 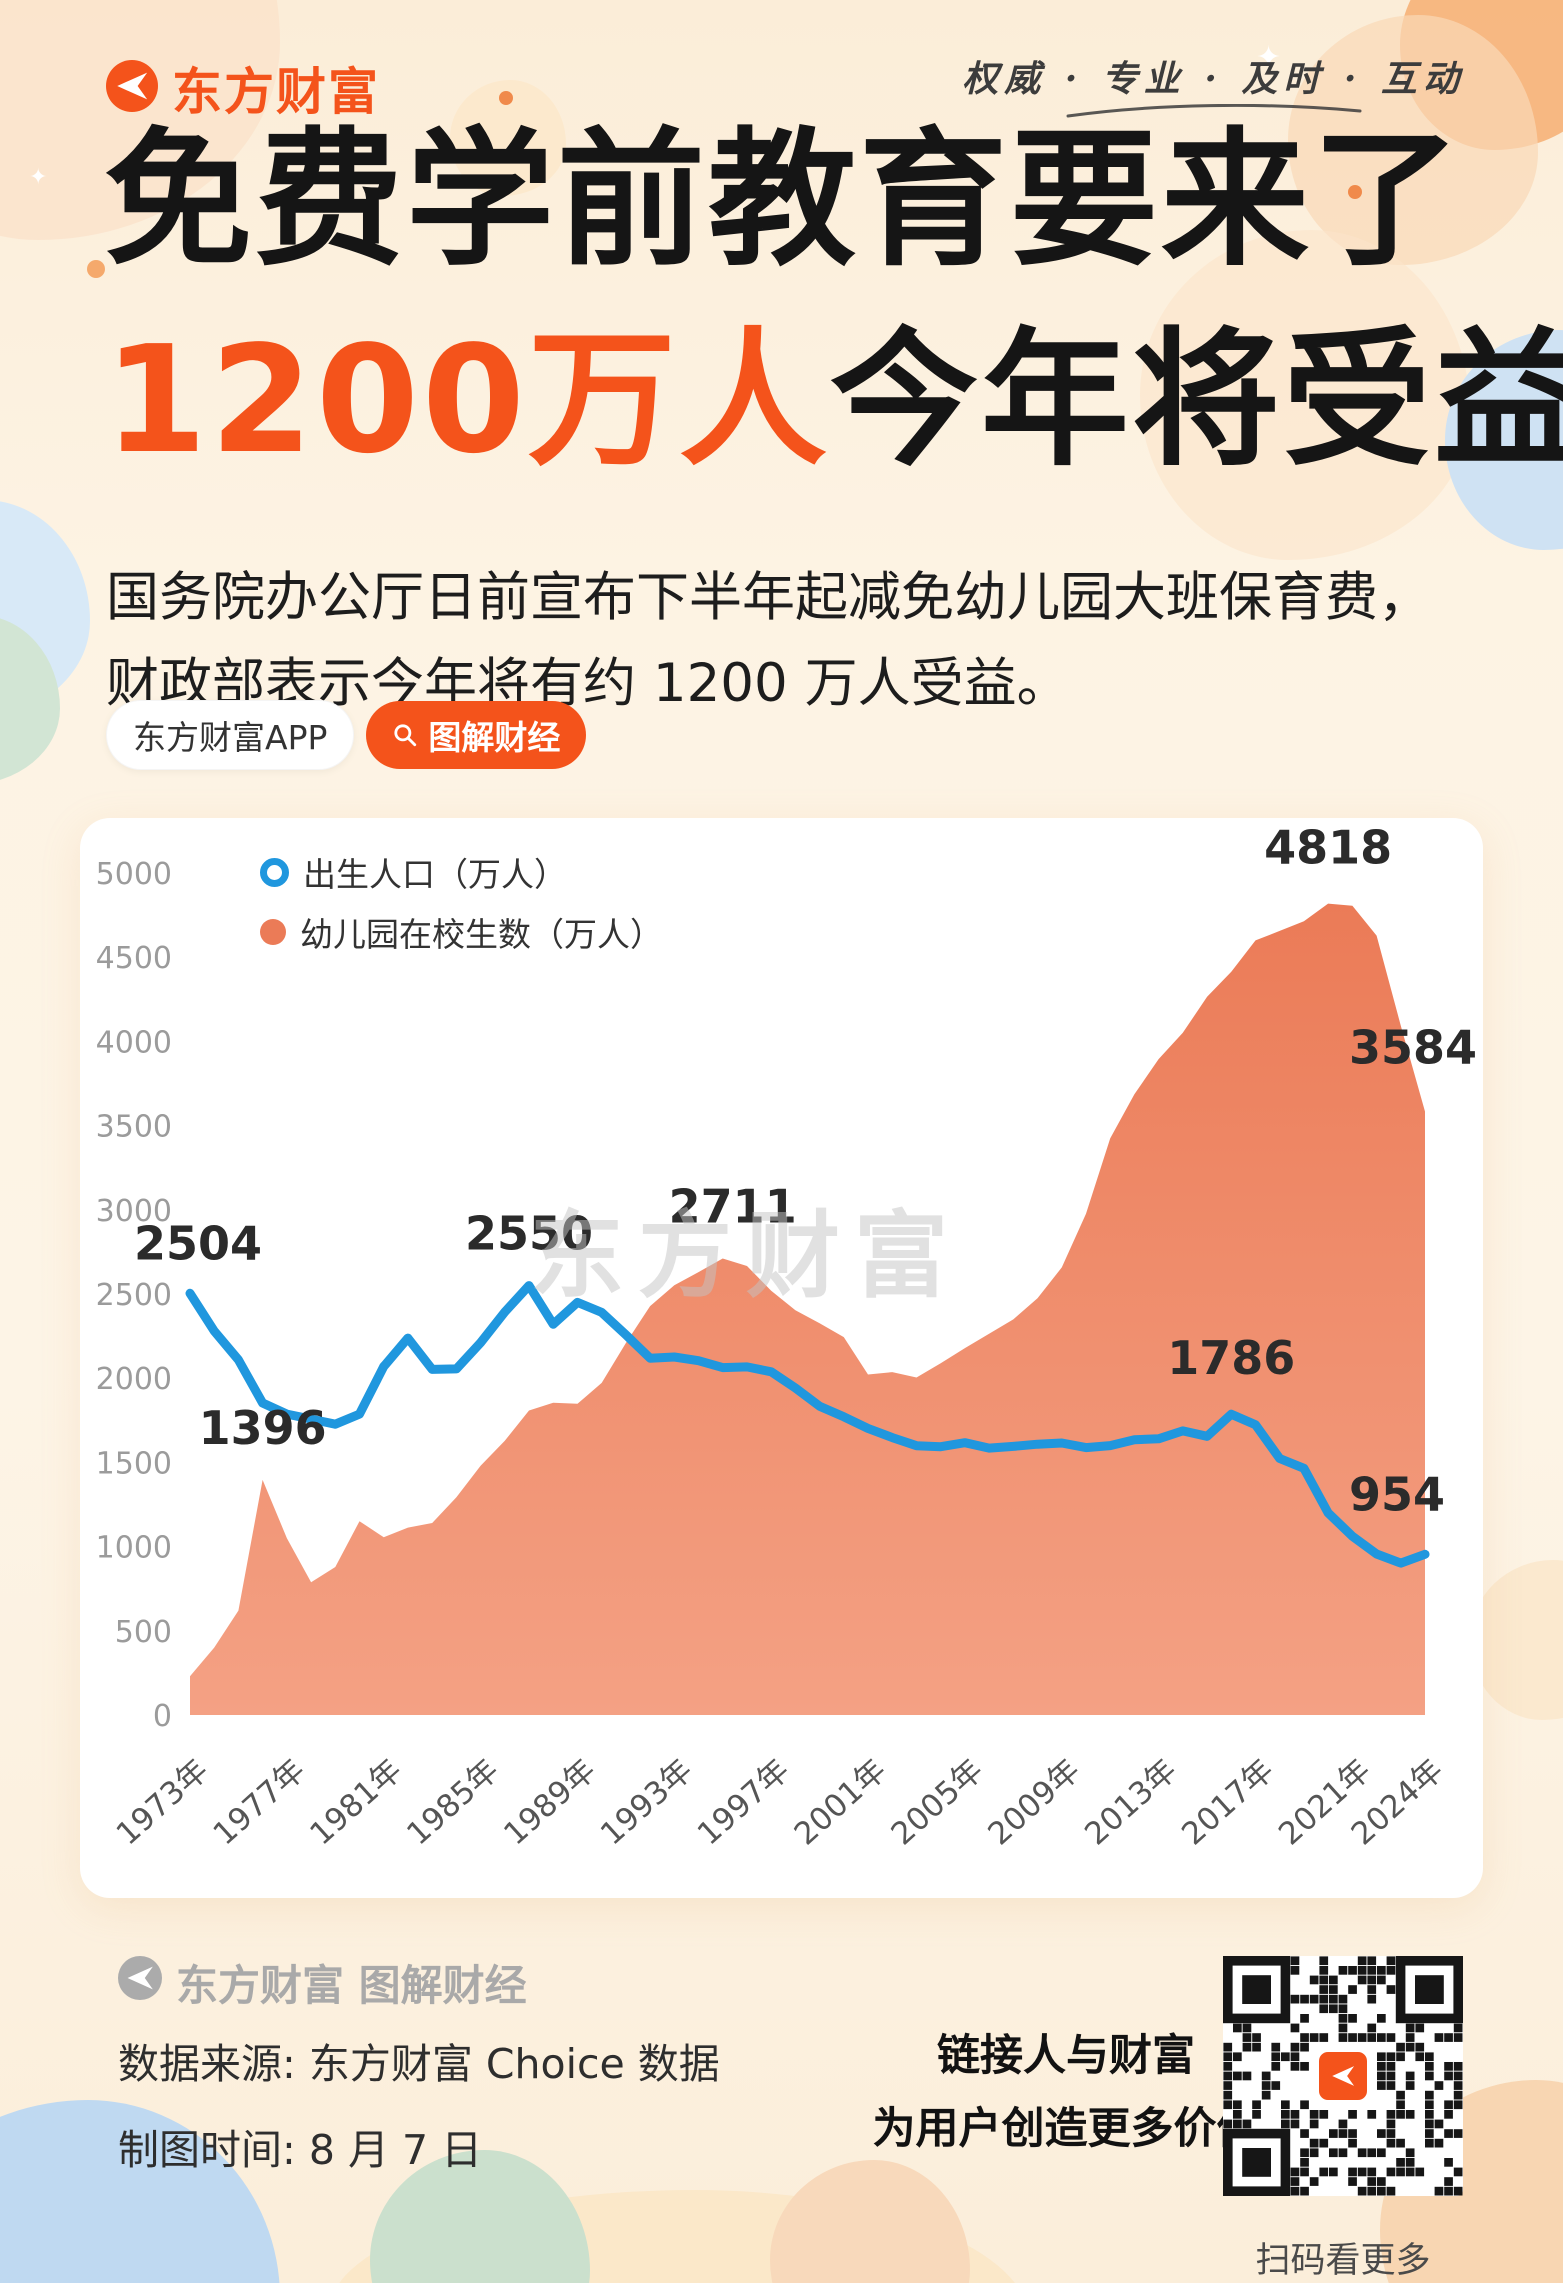 What do you see at coordinates (276, 92) in the screenshot?
I see `brand-name: 东方财富` at bounding box center [276, 92].